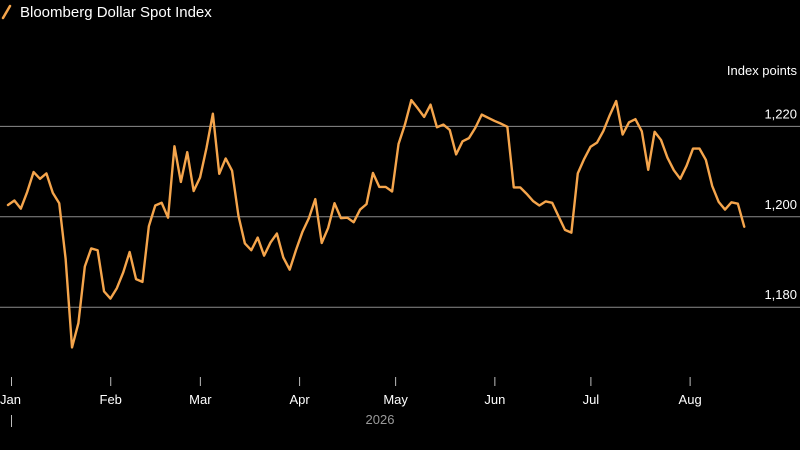 The height and width of the screenshot is (450, 800). What do you see at coordinates (380, 419) in the screenshot?
I see `year-label: 2026` at bounding box center [380, 419].